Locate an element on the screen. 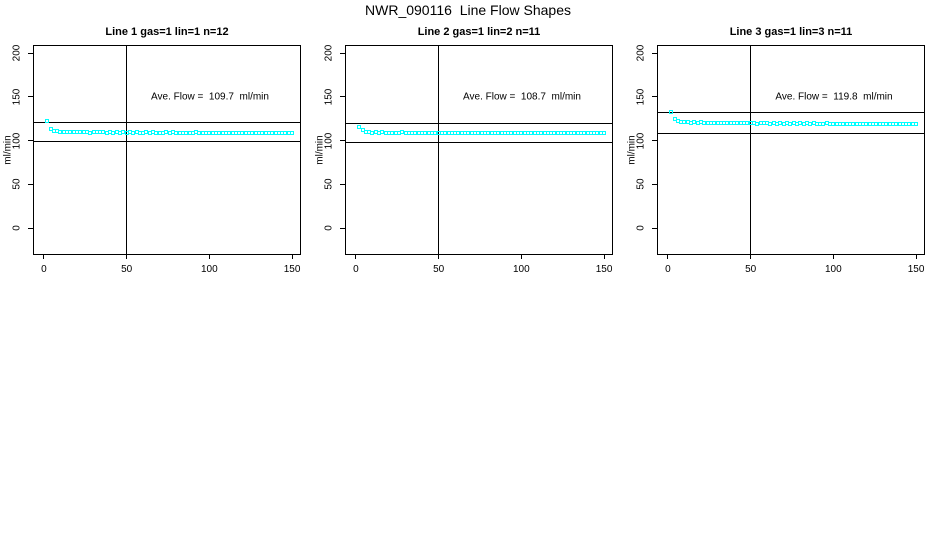 The height and width of the screenshot is (540, 936). ave-flow-annotation: Ave. Flow = 119.8 ml/min is located at coordinates (834, 97).